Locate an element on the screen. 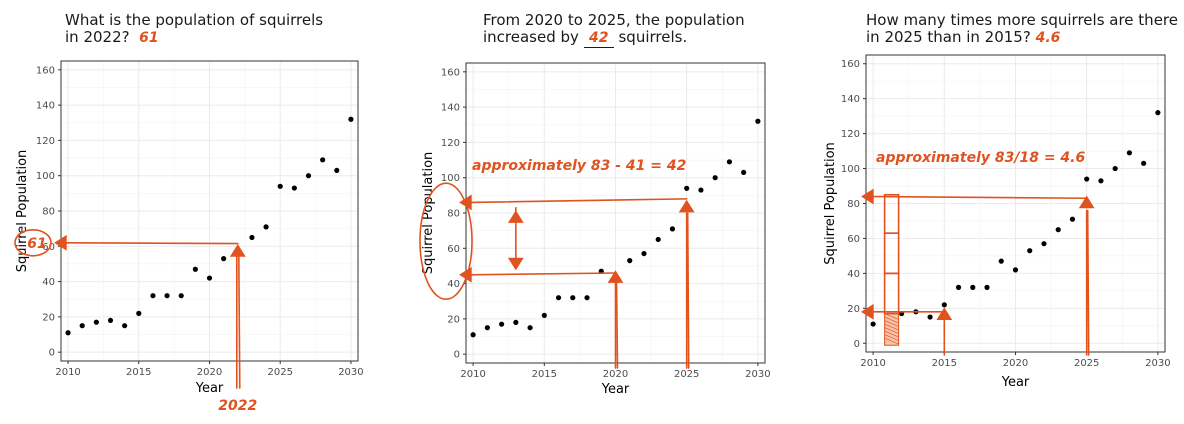 The width and height of the screenshot is (1184, 424). question-line-1: From 2020 to 2025, the population is located at coordinates (614, 20).